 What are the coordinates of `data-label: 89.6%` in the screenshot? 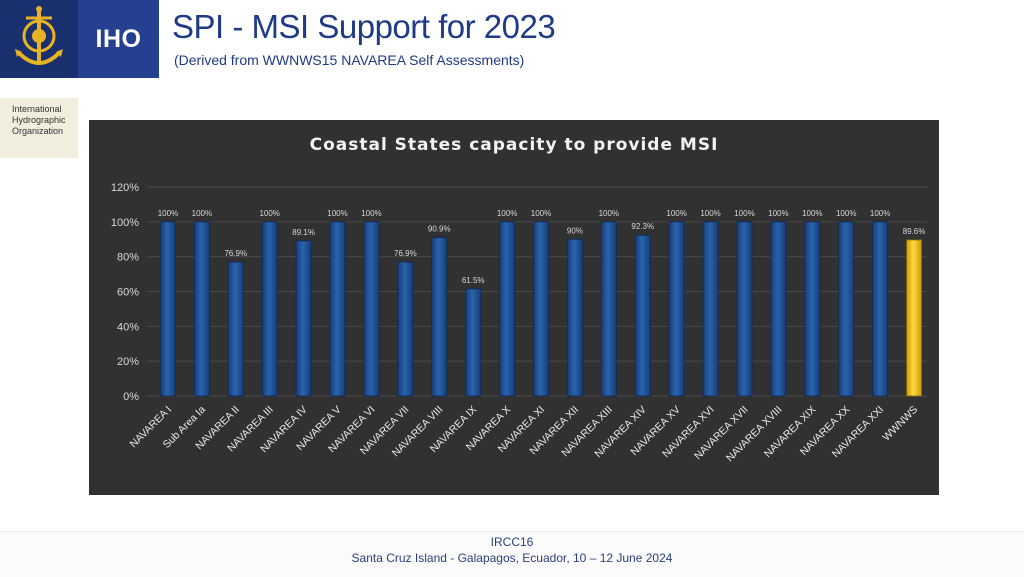 It's located at (914, 231).